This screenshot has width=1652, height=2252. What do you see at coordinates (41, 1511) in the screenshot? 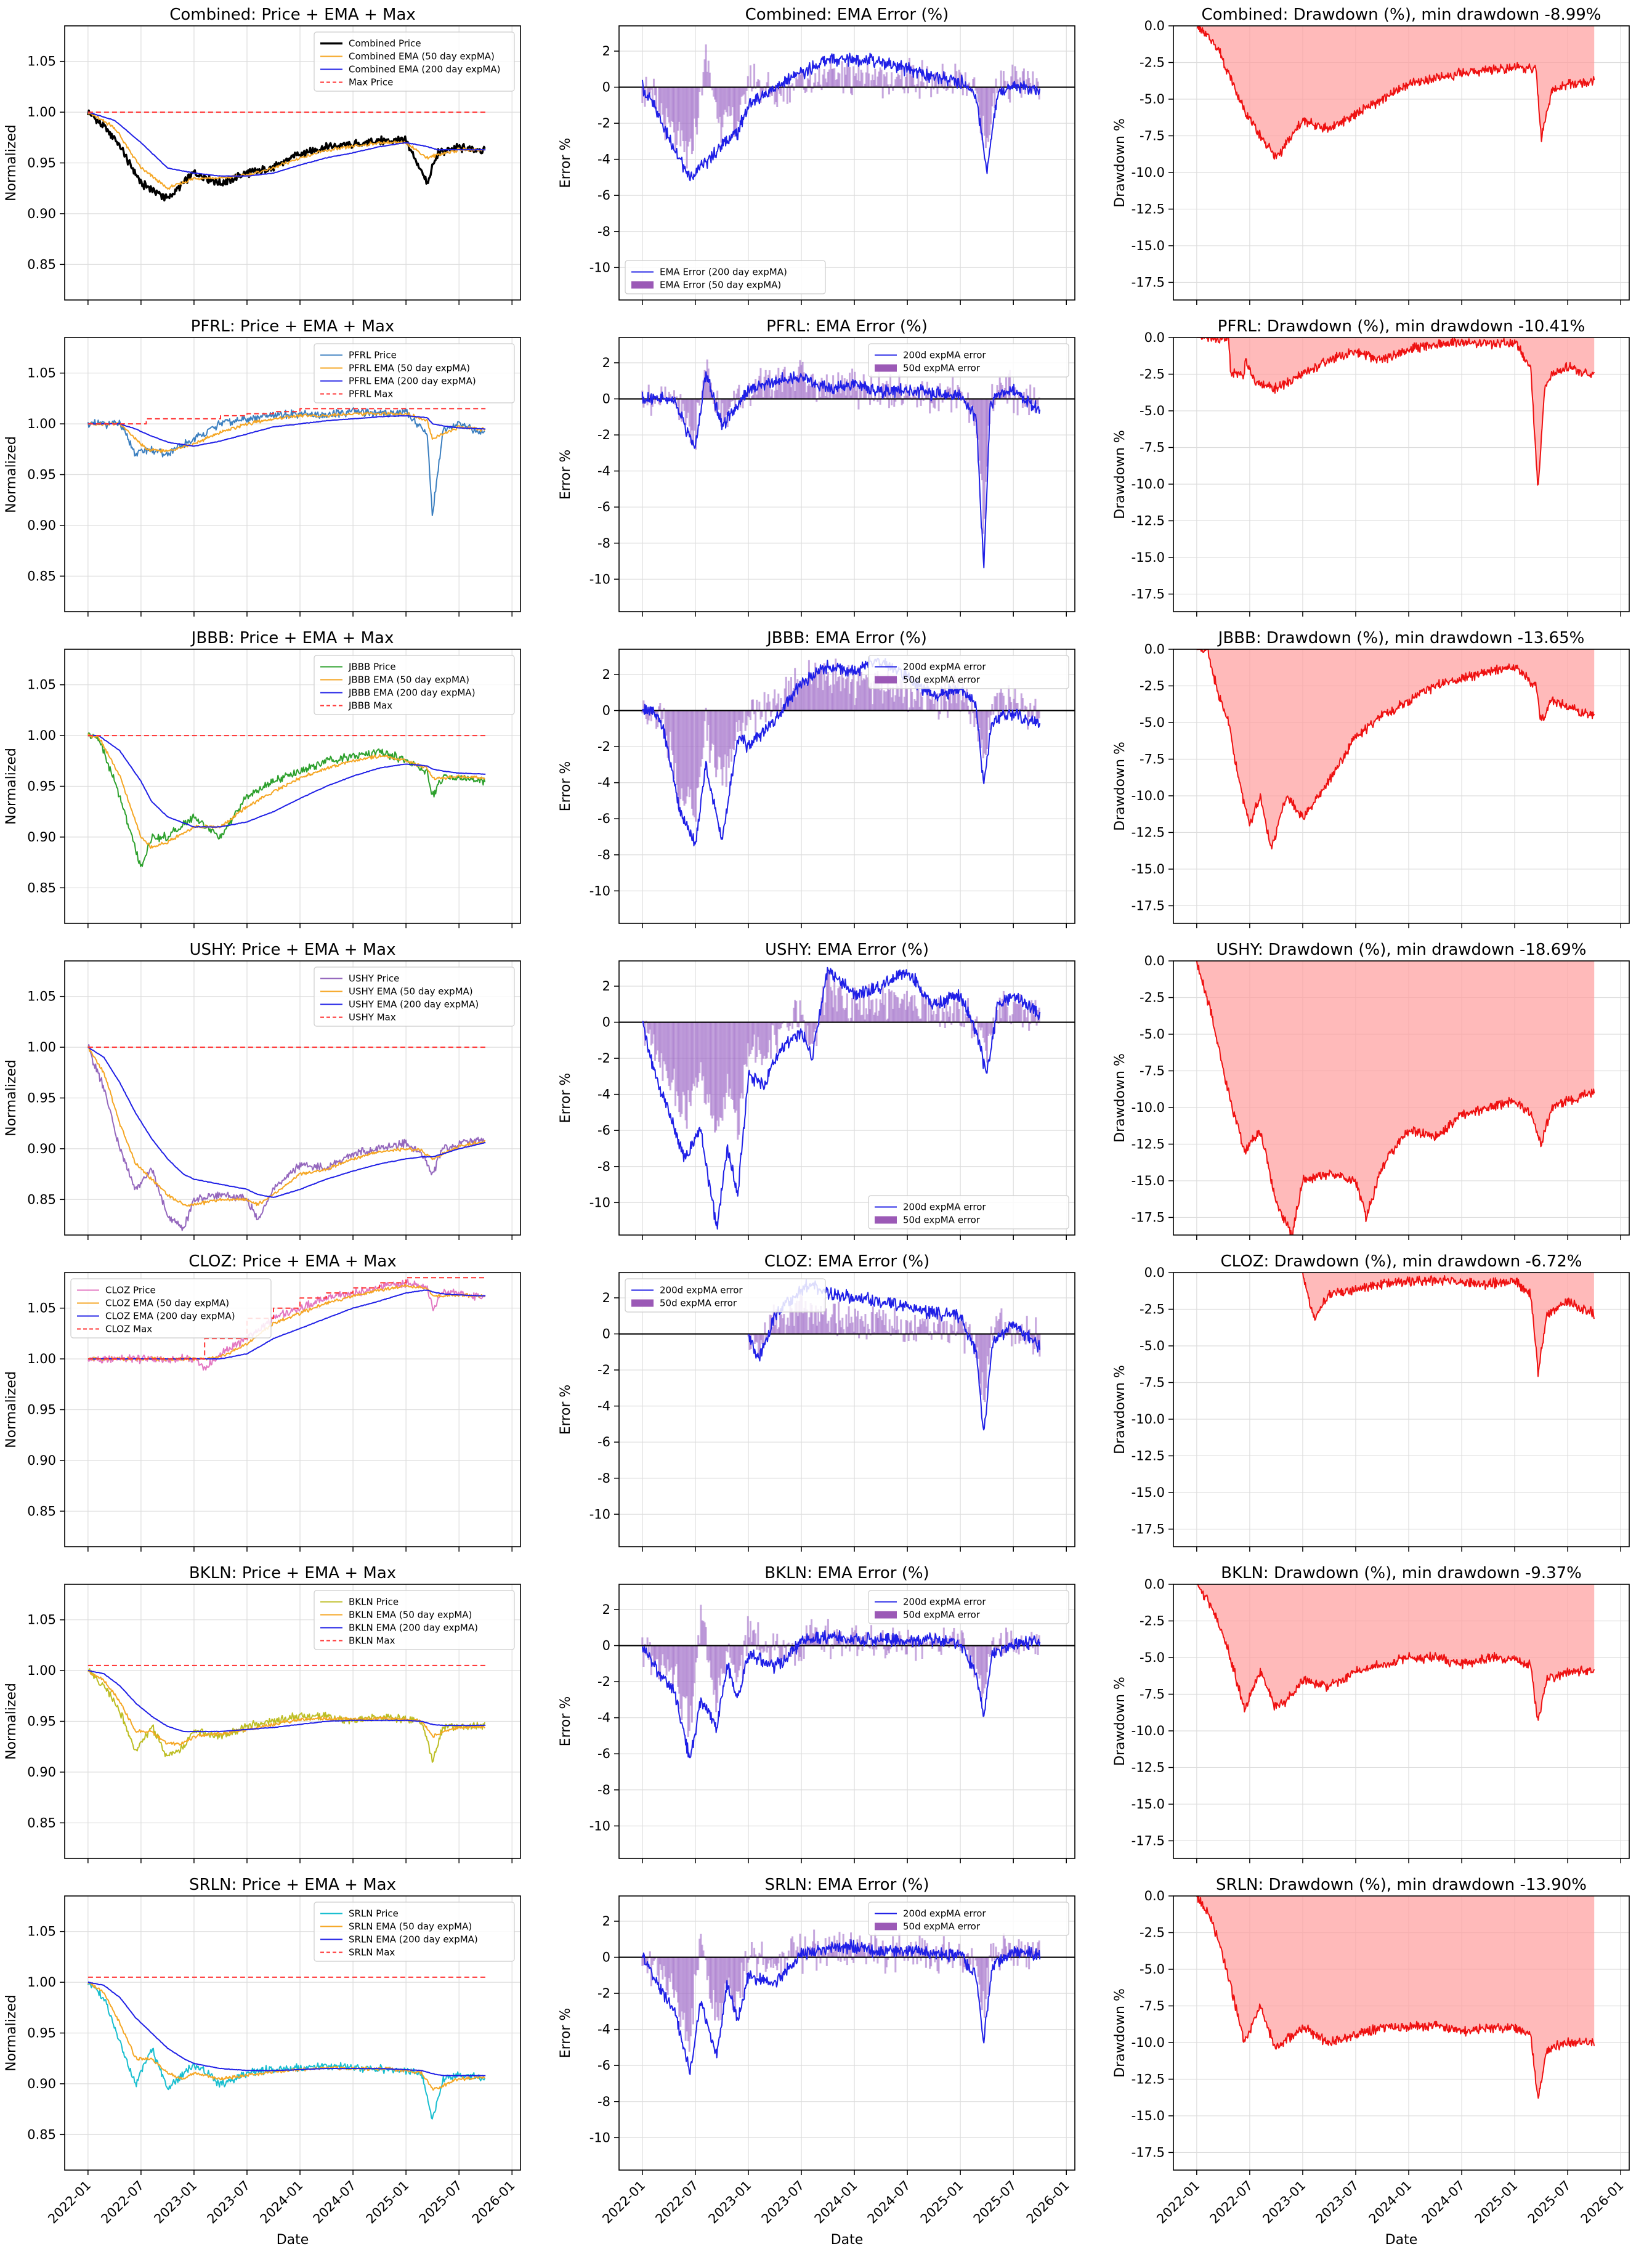
I see `price-ytick-label: 0.85` at bounding box center [41, 1511].